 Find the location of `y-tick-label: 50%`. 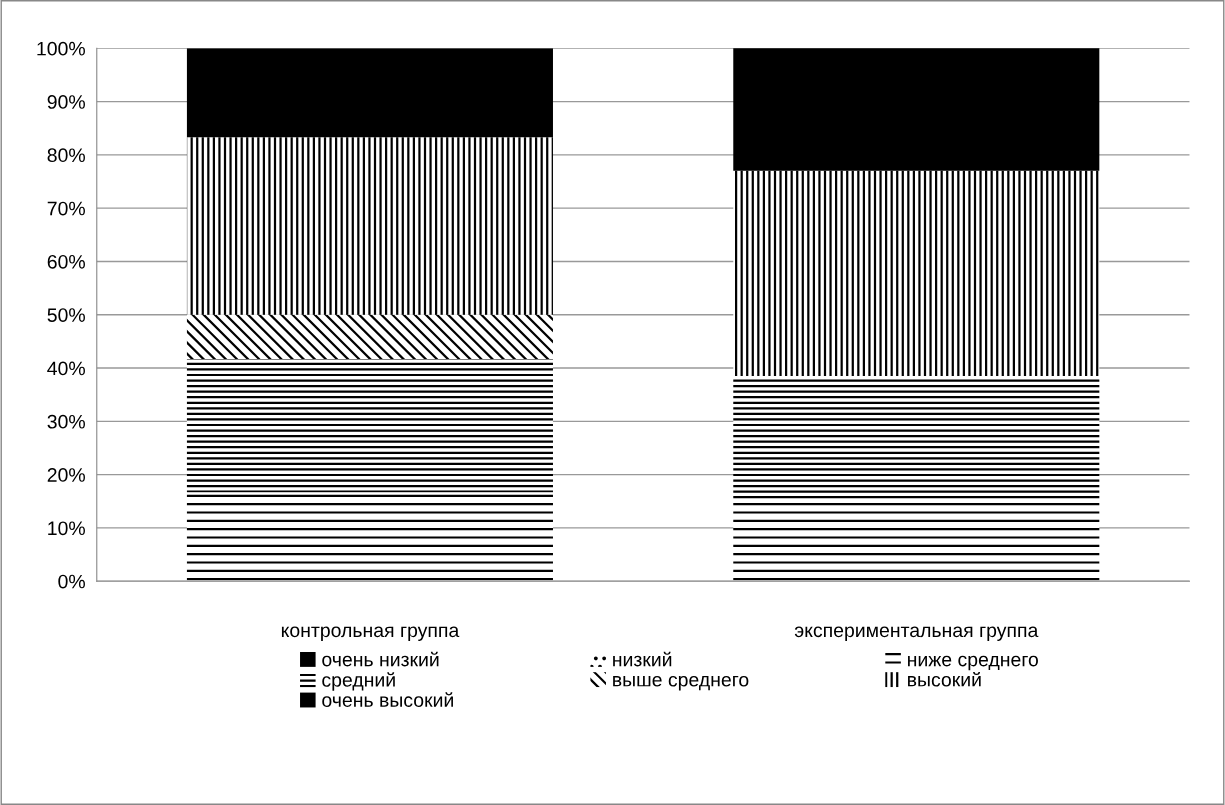

y-tick-label: 50% is located at coordinates (66, 315).